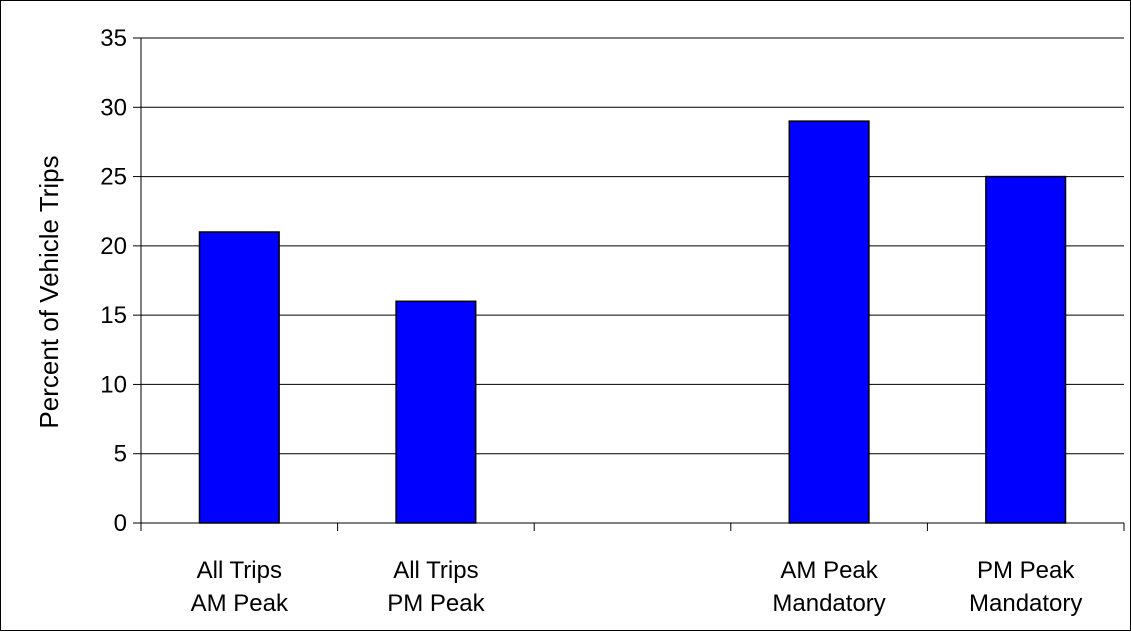 The width and height of the screenshot is (1131, 632). Describe the element at coordinates (113, 246) in the screenshot. I see `y-tick-label: 20` at that location.